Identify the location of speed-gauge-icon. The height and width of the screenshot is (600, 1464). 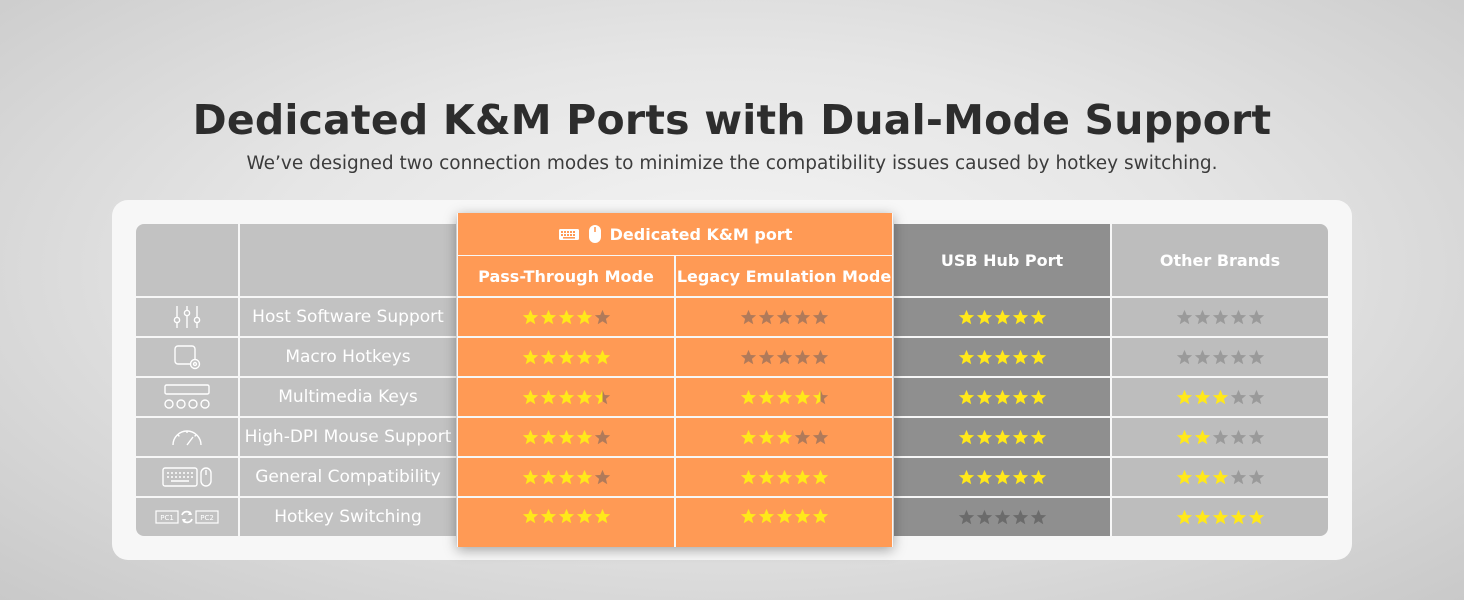
(187, 437).